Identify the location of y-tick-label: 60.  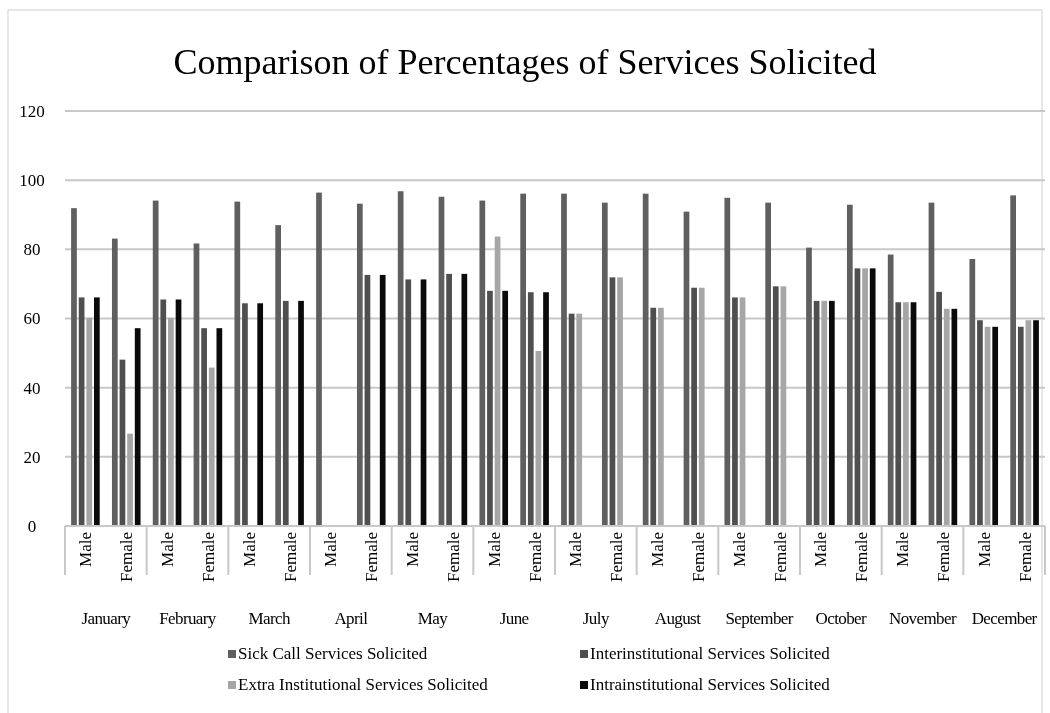
(32, 319).